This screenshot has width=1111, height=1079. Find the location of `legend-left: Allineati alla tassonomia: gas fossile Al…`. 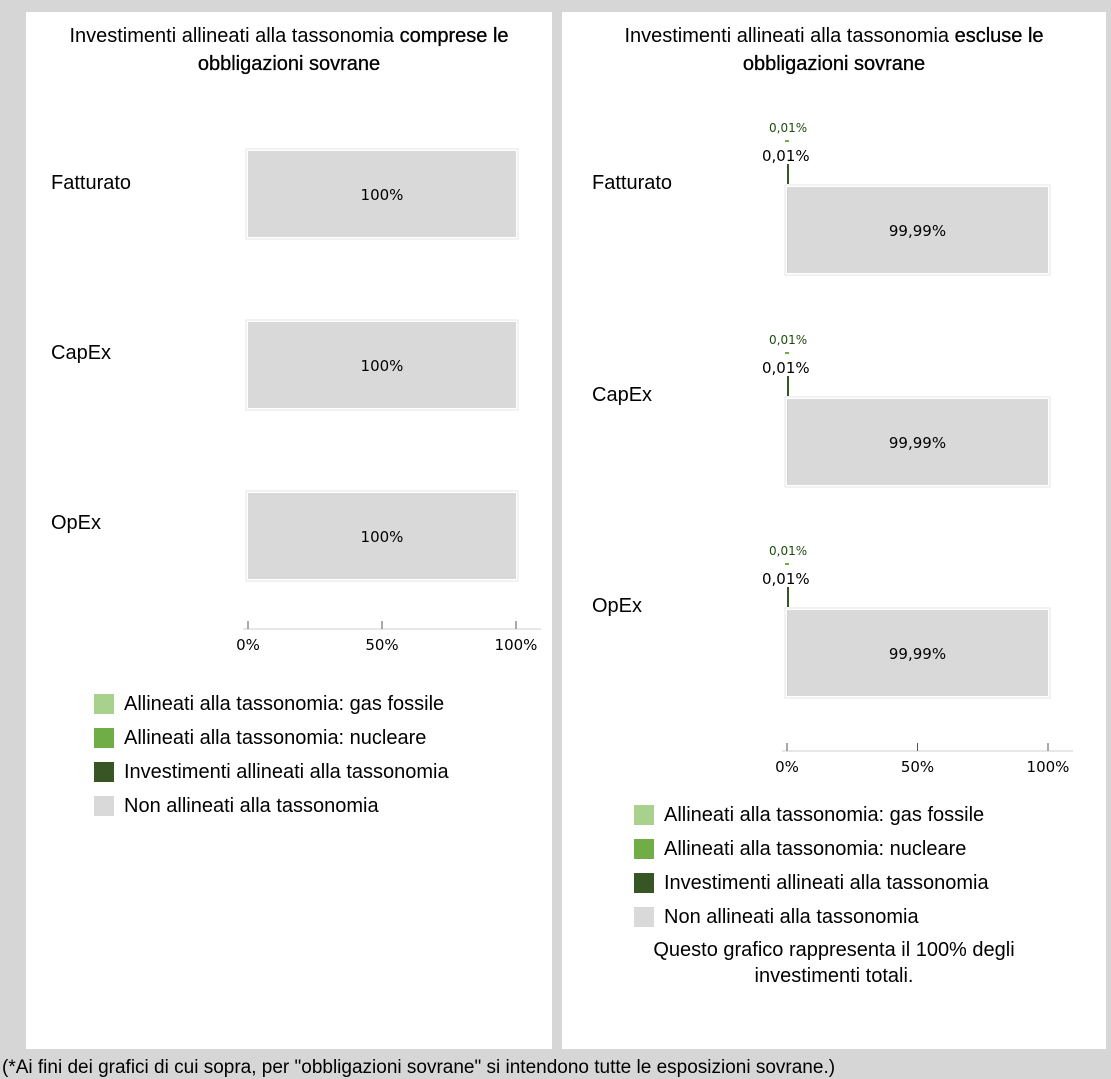

legend-left: Allineati alla tassonomia: gas fossile Al… is located at coordinates (271, 755).